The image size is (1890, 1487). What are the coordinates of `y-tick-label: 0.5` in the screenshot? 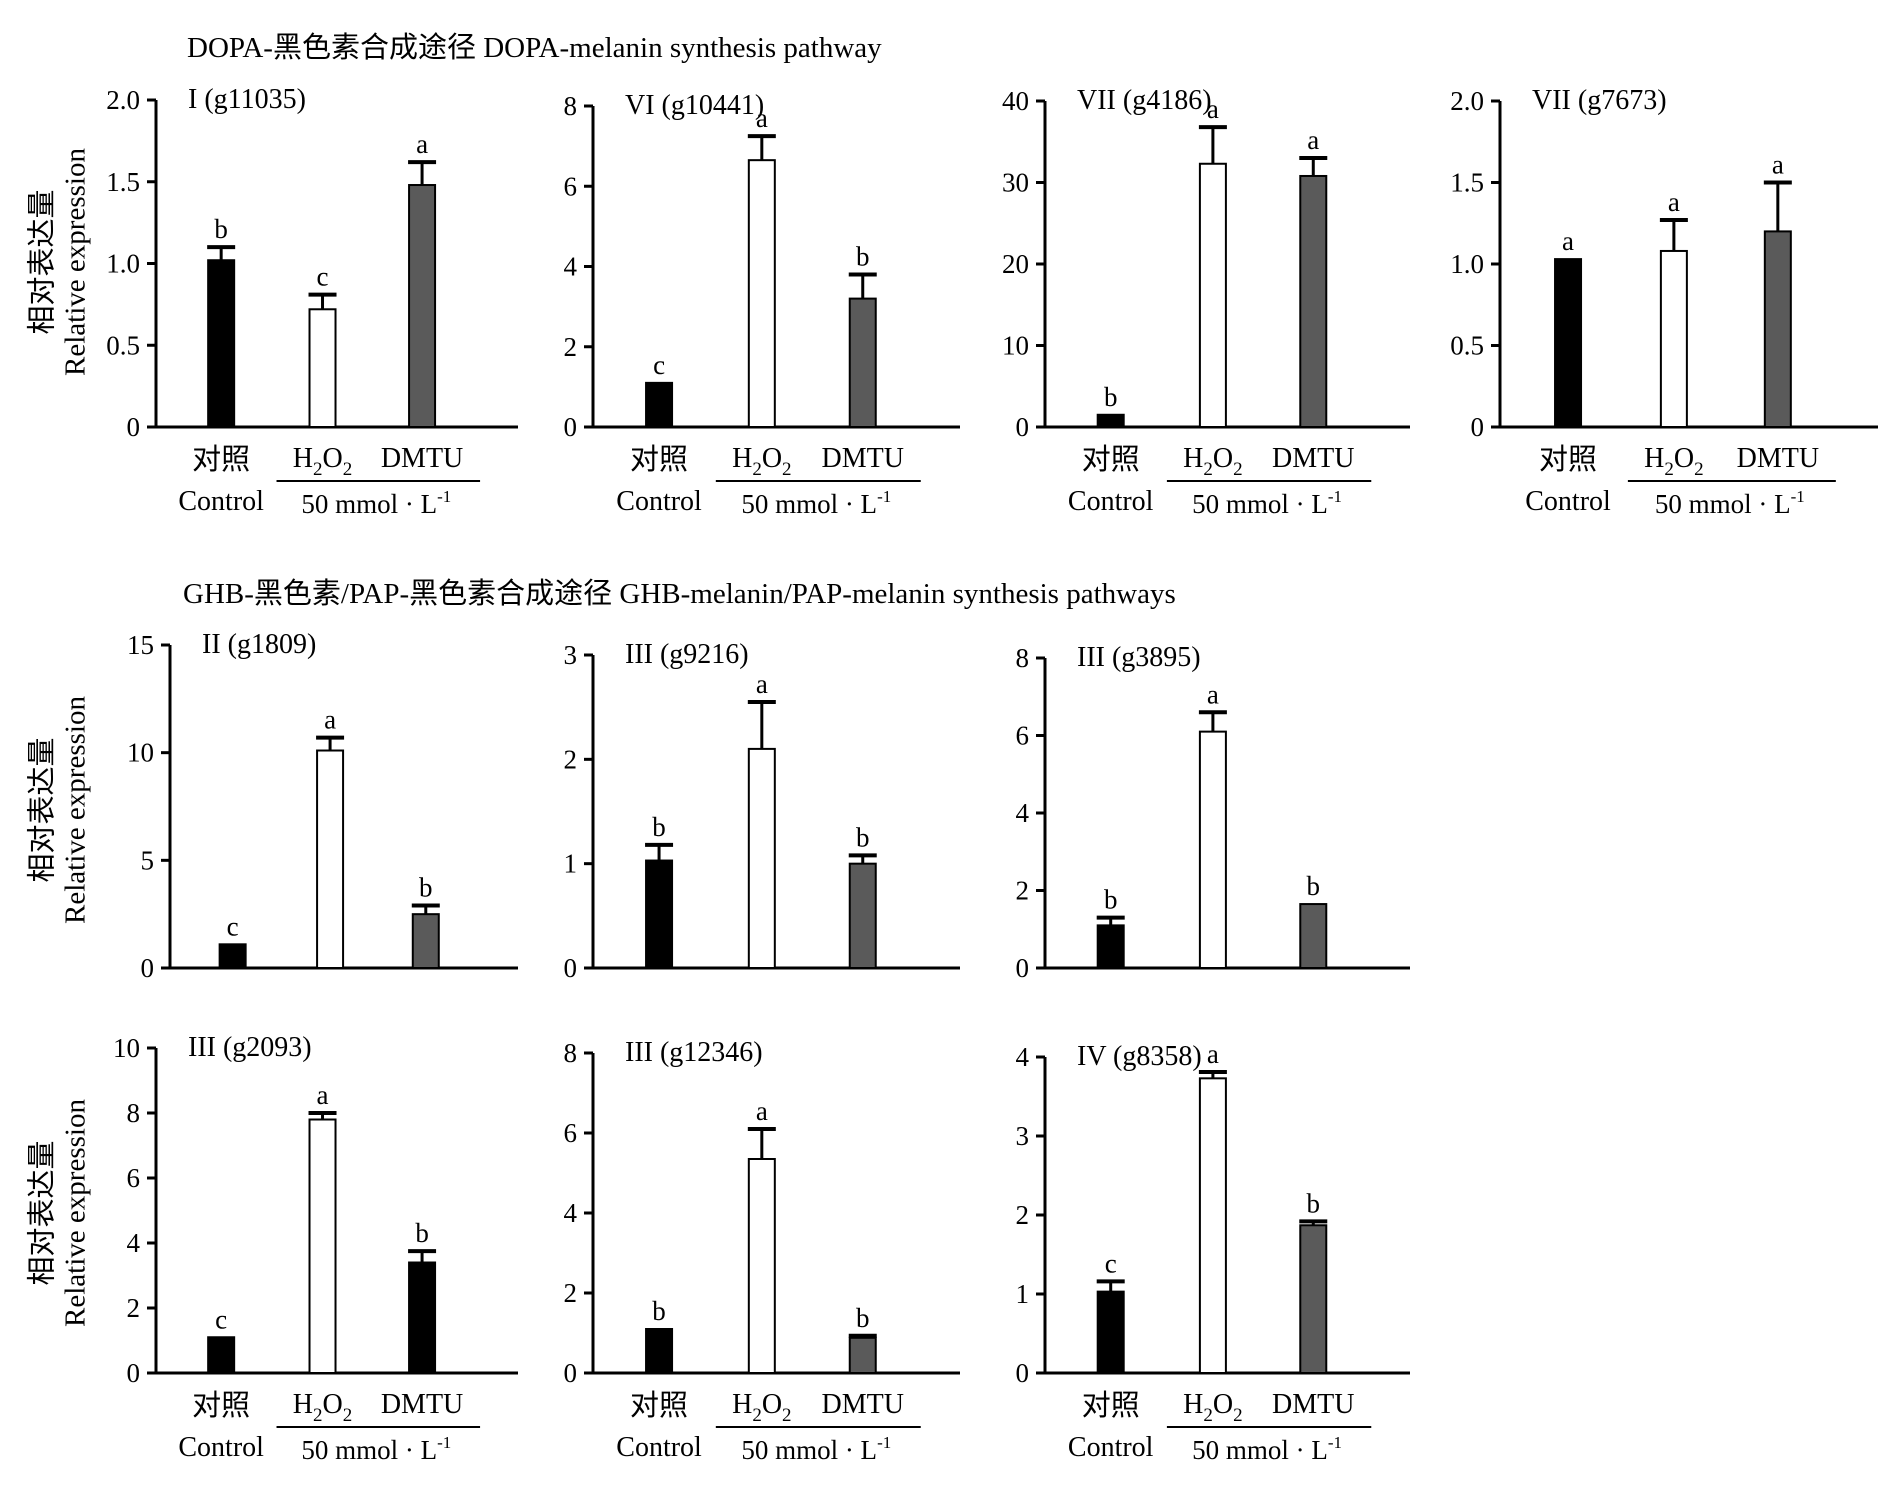 It's located at (1467, 346).